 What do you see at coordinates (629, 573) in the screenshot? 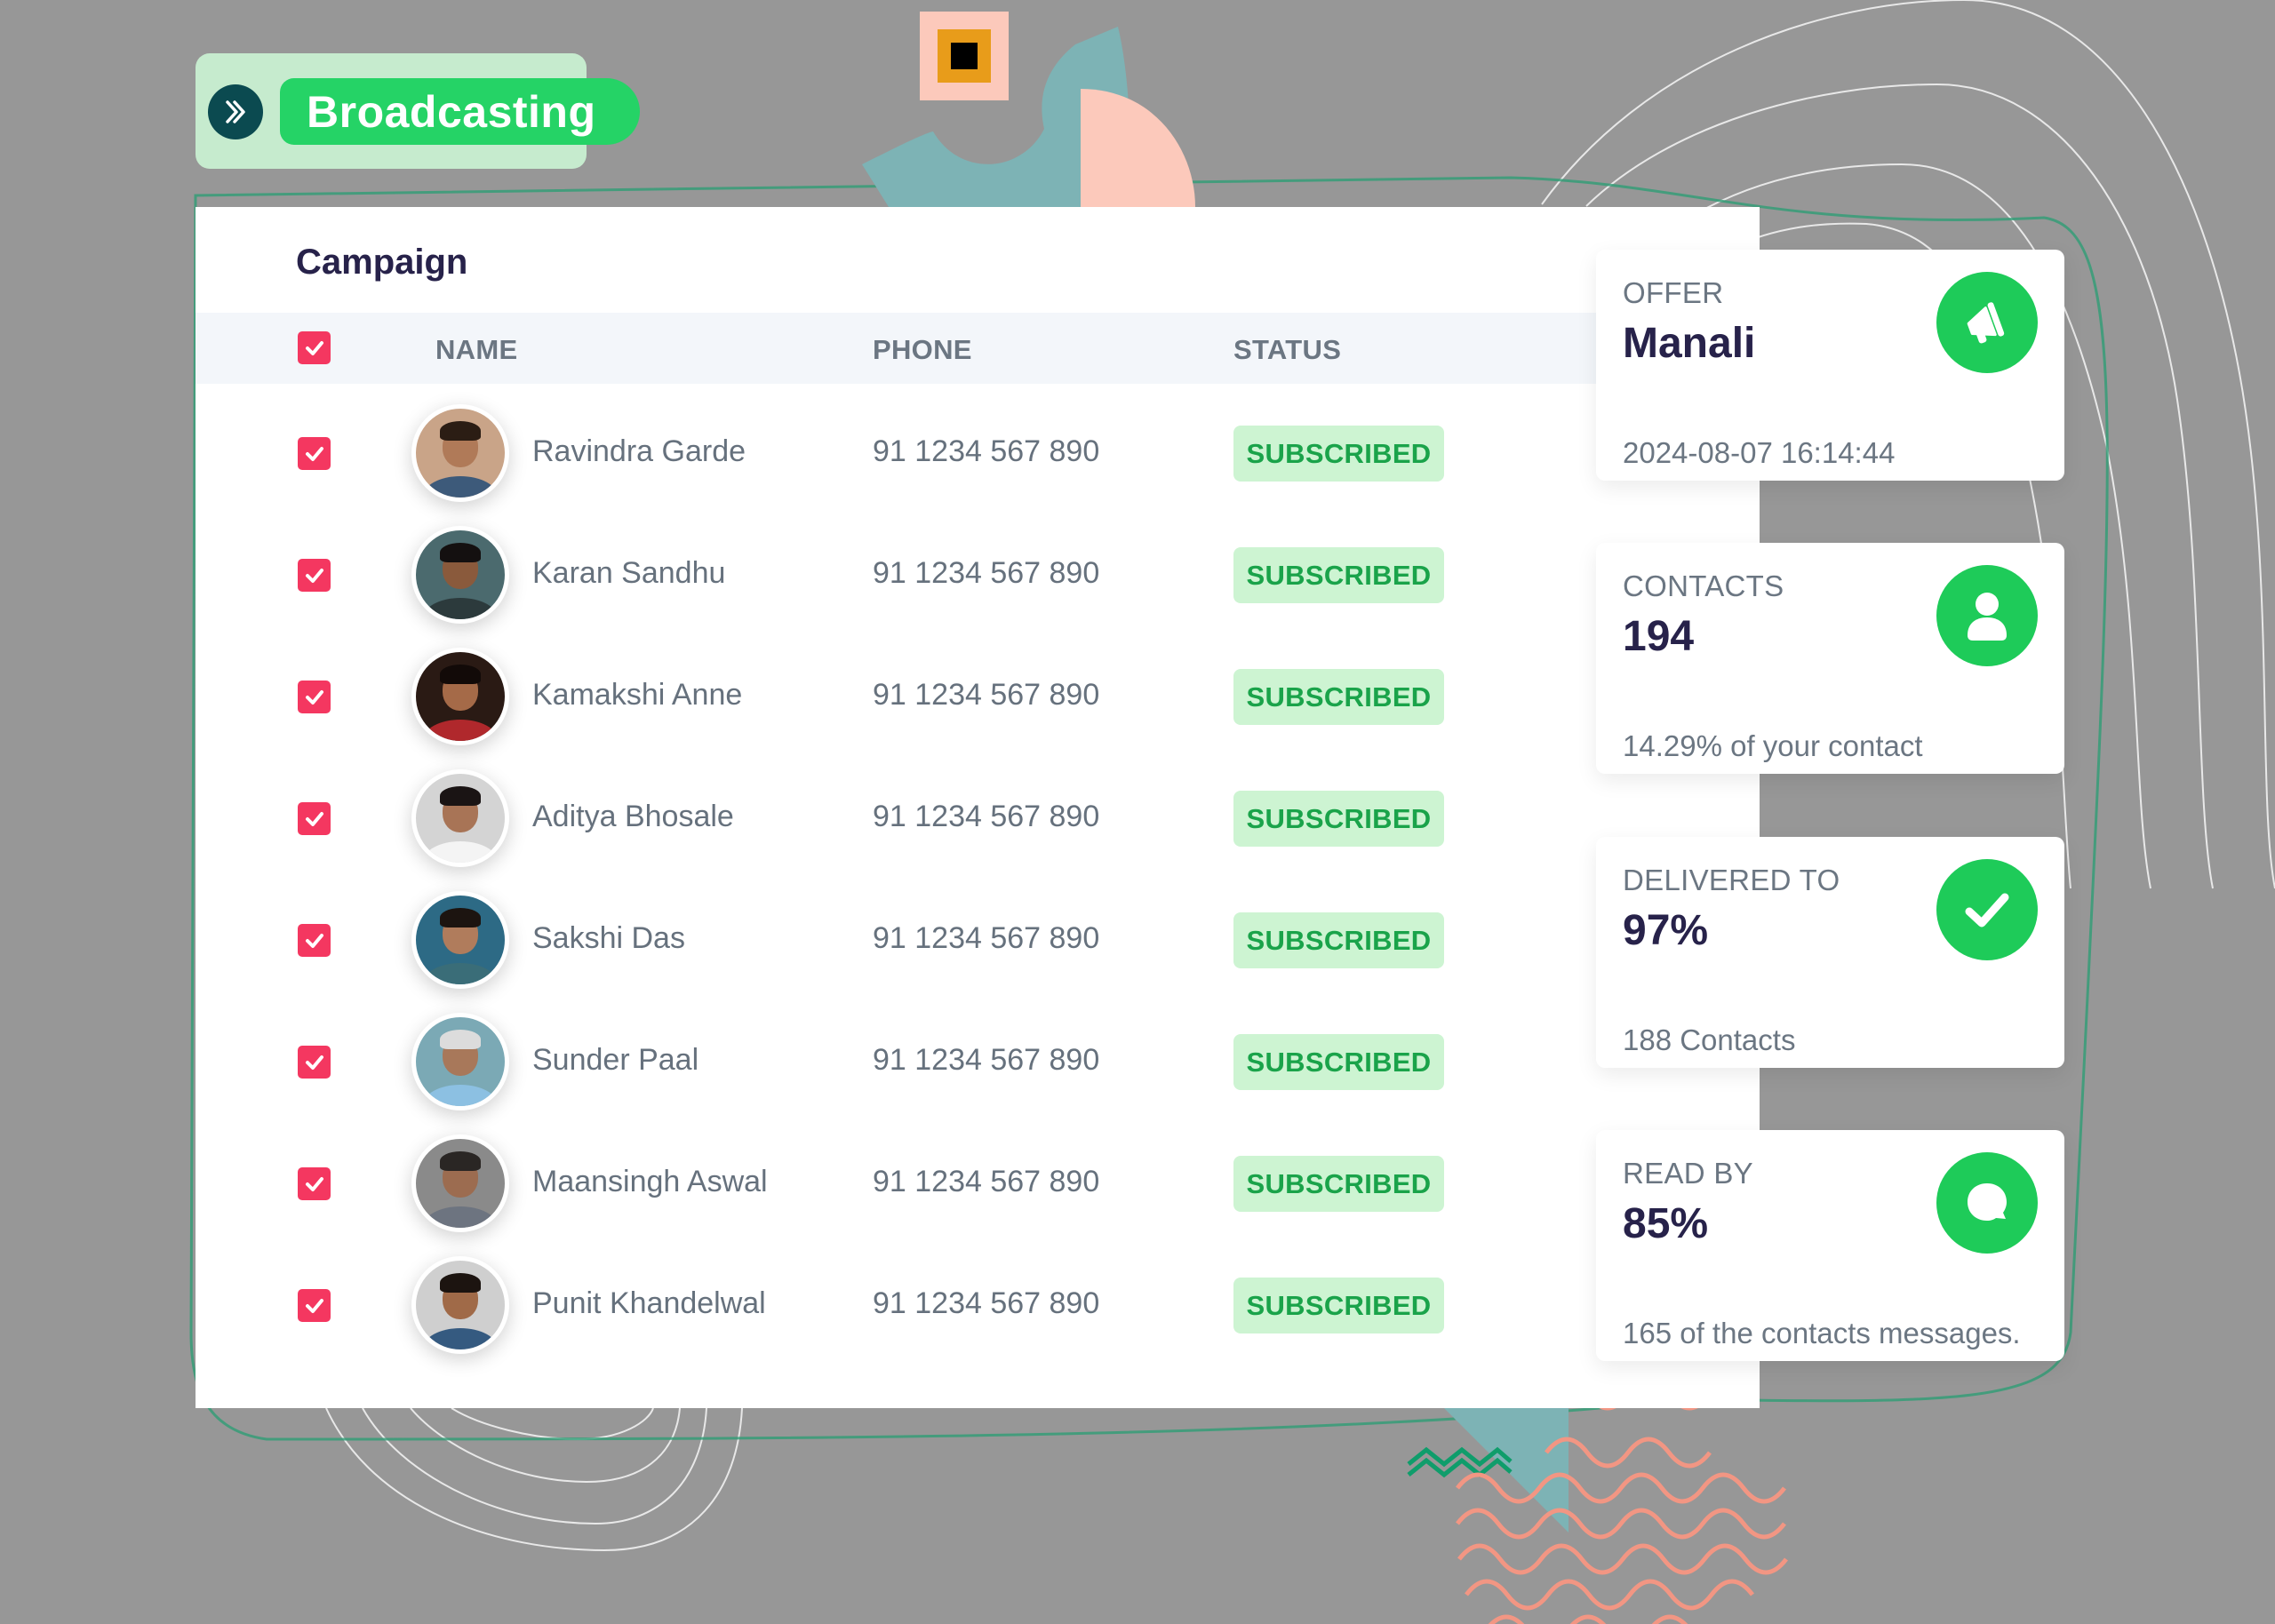
I see `contact-name: Karan Sandhu` at bounding box center [629, 573].